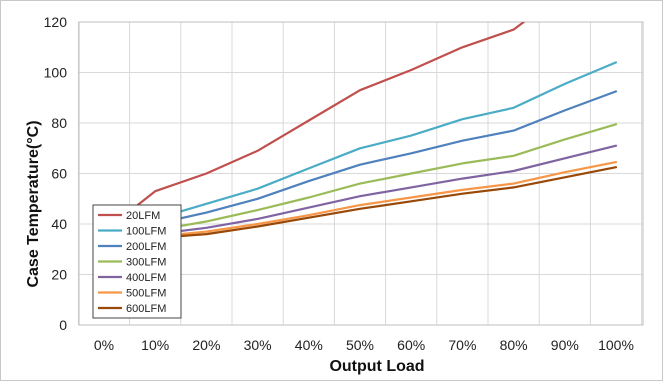 The image size is (663, 381). Describe the element at coordinates (411, 345) in the screenshot. I see `x-tick-label: 60%` at that location.